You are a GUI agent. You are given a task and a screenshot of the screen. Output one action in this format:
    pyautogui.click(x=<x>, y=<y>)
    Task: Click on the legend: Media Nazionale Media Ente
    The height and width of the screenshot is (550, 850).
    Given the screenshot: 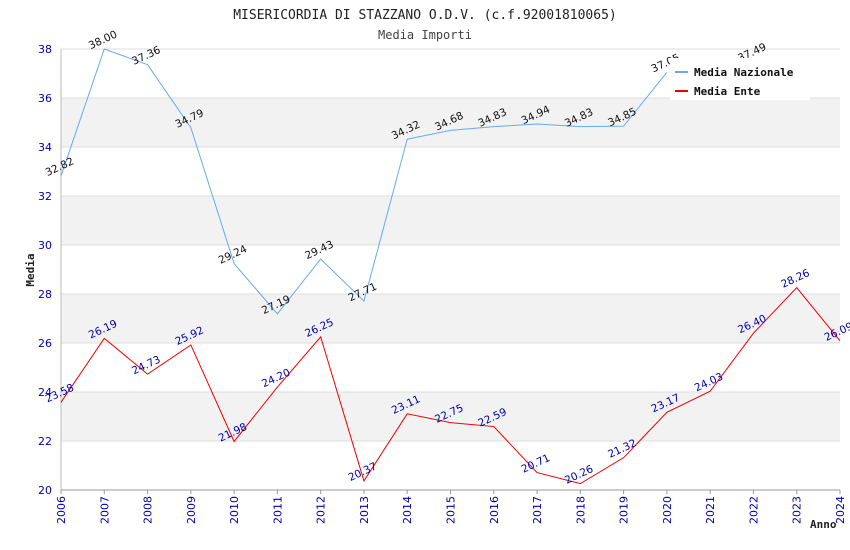 What is the action you would take?
    pyautogui.click(x=740, y=79)
    